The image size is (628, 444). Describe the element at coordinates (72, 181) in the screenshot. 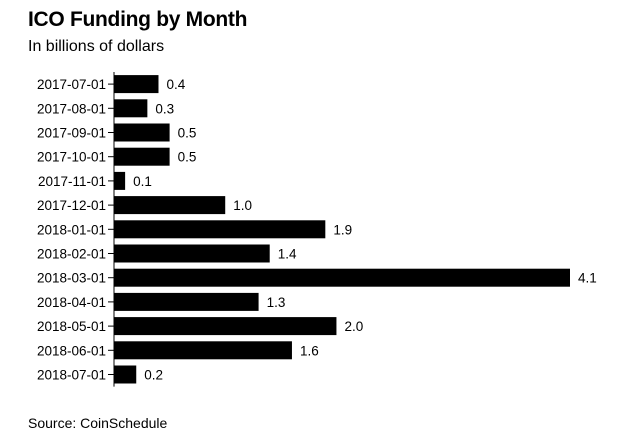

I see `category-label: 2017-11-01` at that location.